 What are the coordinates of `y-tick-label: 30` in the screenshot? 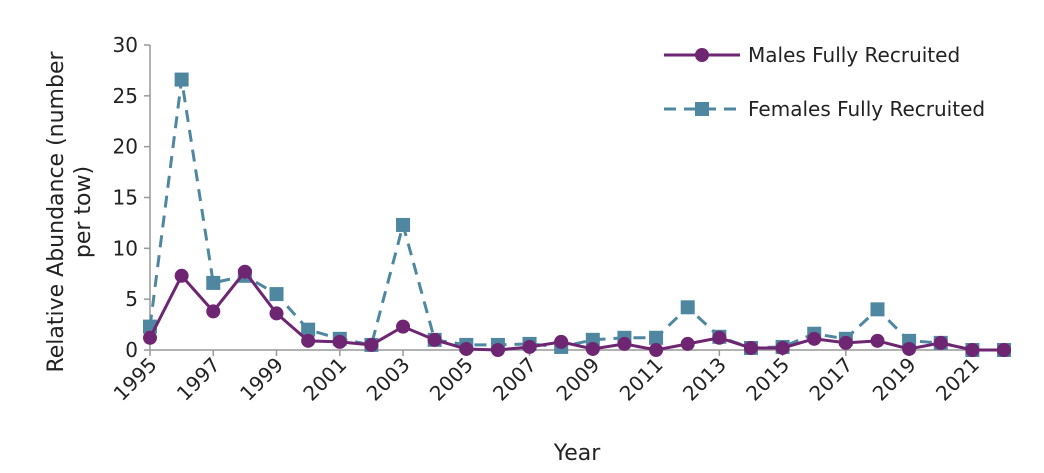 It's located at (125, 45).